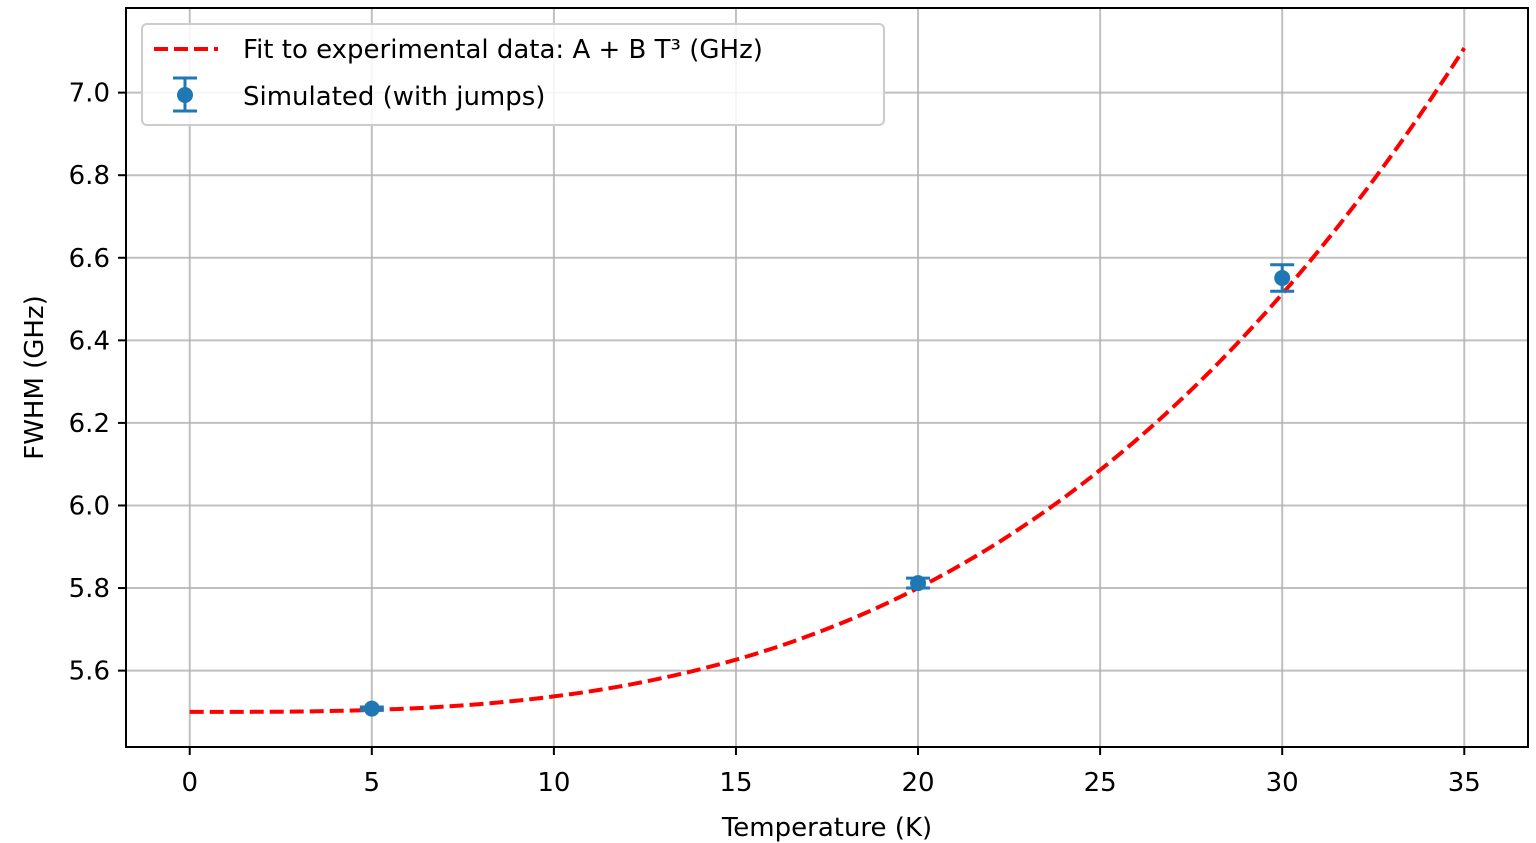 This screenshot has height=843, width=1536. I want to click on legend-point, so click(185, 95).